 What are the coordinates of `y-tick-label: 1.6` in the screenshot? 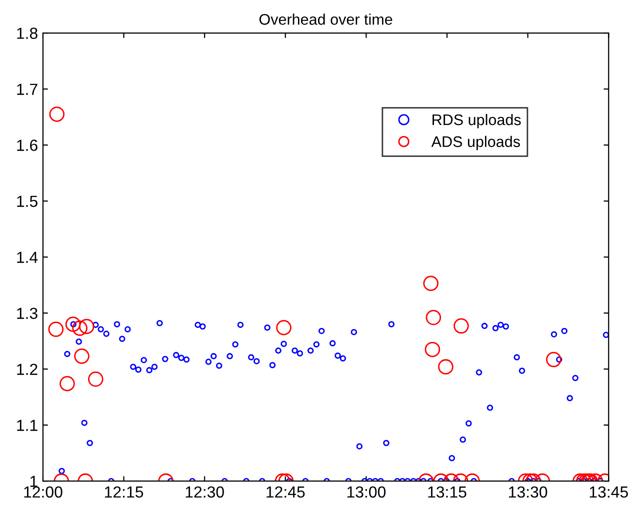 It's located at (27, 145).